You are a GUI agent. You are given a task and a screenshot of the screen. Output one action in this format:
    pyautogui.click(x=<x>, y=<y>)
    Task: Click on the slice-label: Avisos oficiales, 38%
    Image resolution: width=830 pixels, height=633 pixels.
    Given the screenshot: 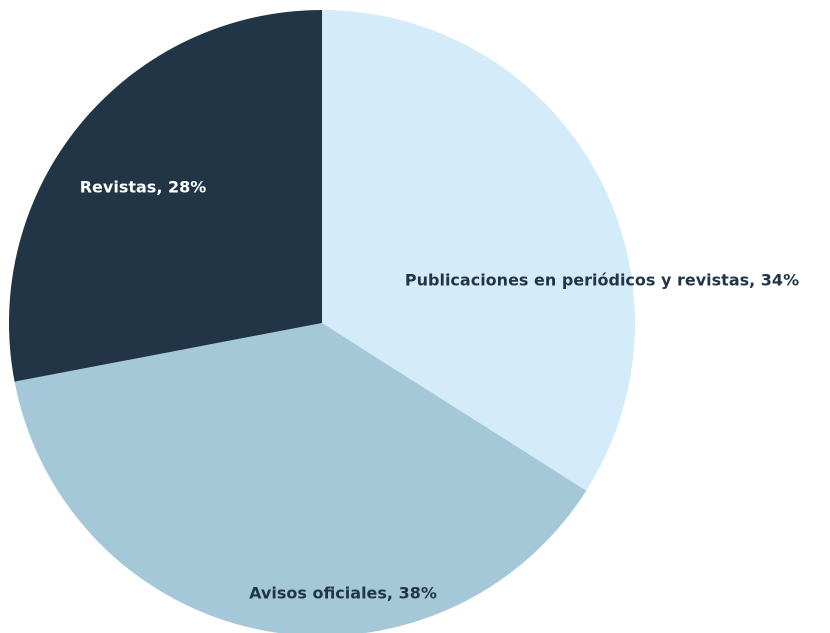 What is the action you would take?
    pyautogui.click(x=343, y=593)
    